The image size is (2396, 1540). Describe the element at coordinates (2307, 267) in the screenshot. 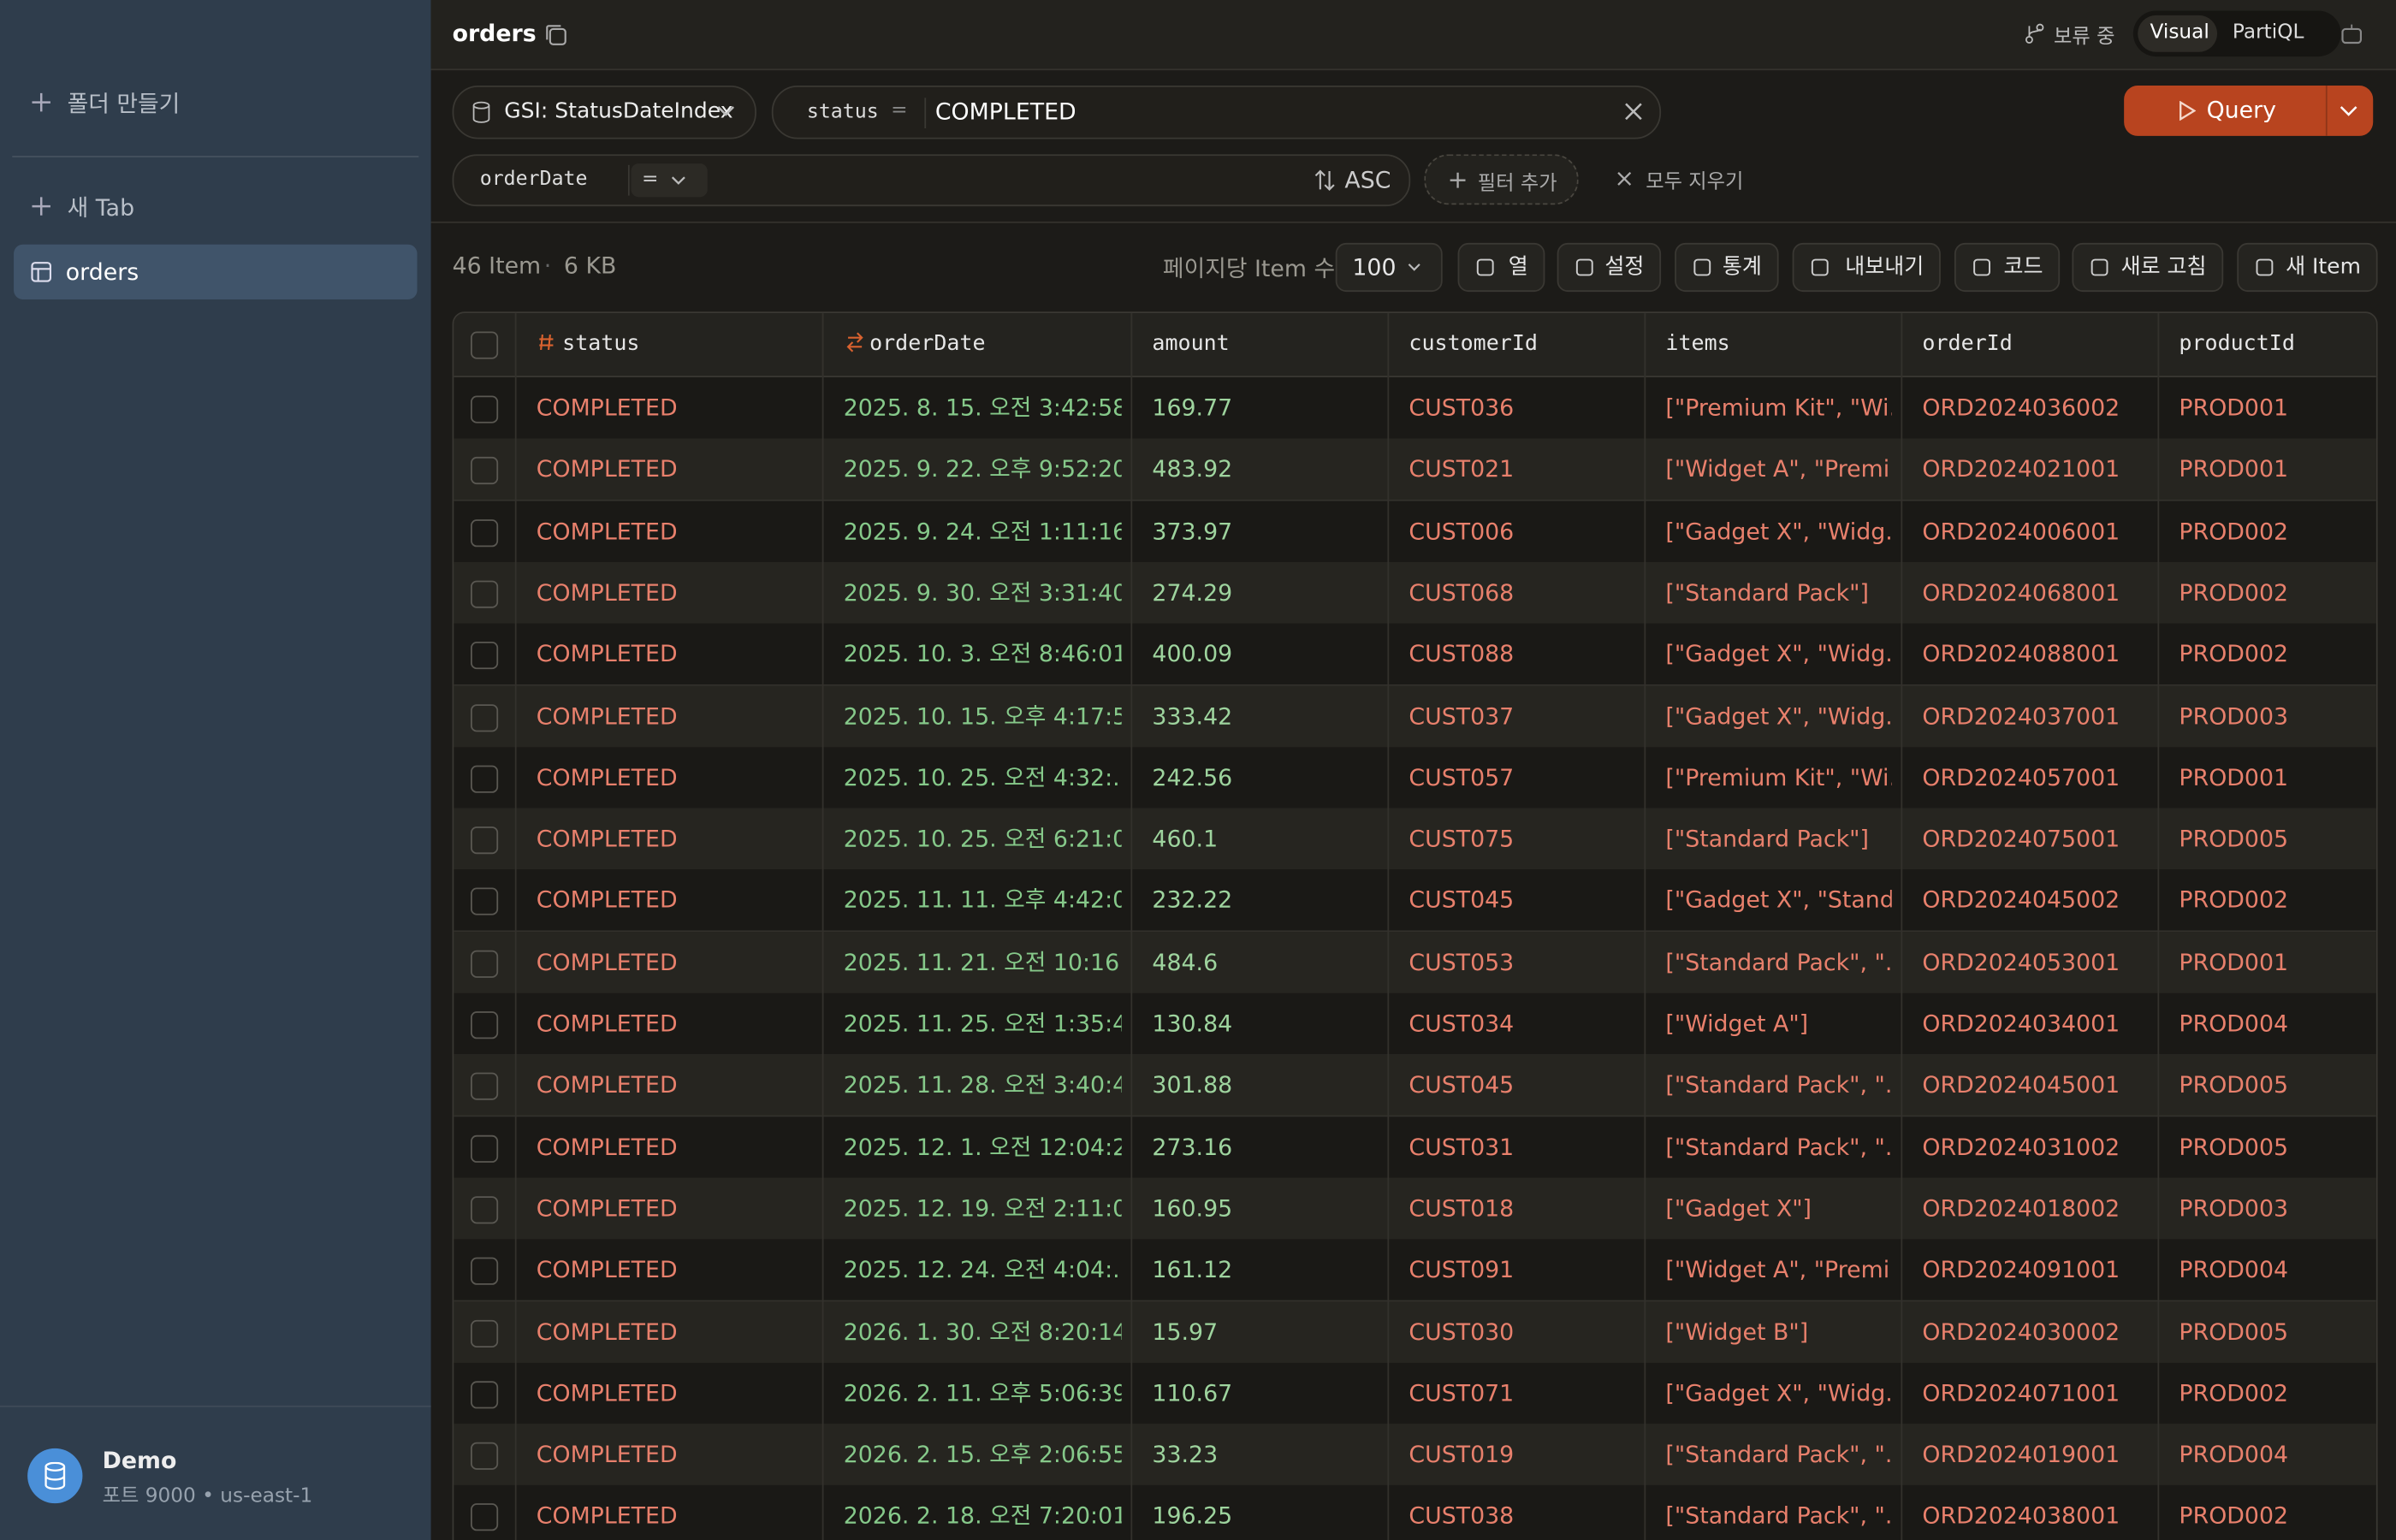

I see `toolbar-button: 새 Item` at that location.